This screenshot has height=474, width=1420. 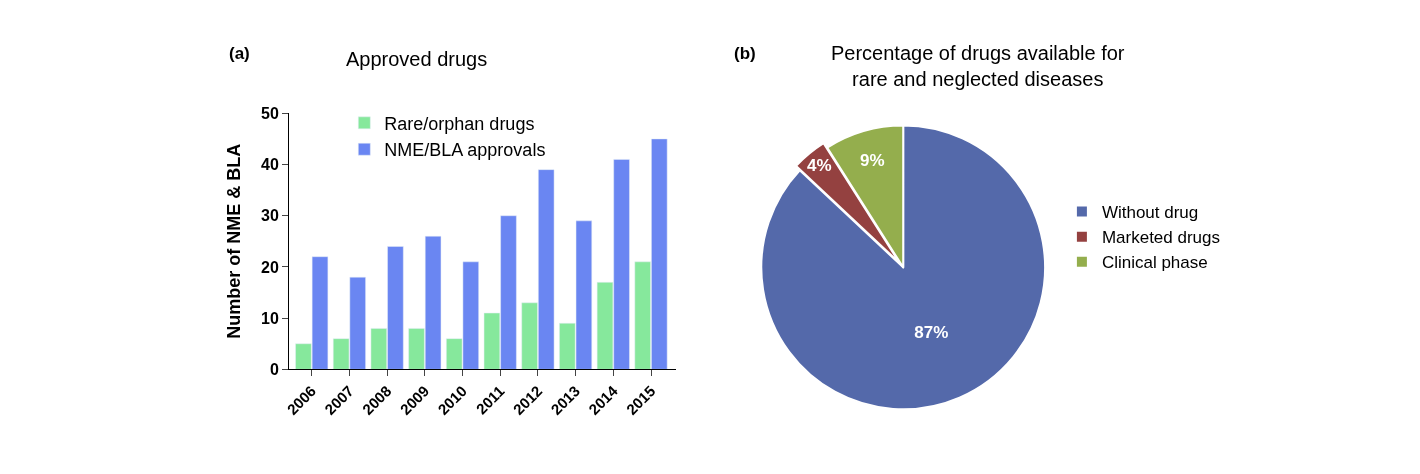 What do you see at coordinates (270, 318) in the screenshot?
I see `y-tick-label: 10` at bounding box center [270, 318].